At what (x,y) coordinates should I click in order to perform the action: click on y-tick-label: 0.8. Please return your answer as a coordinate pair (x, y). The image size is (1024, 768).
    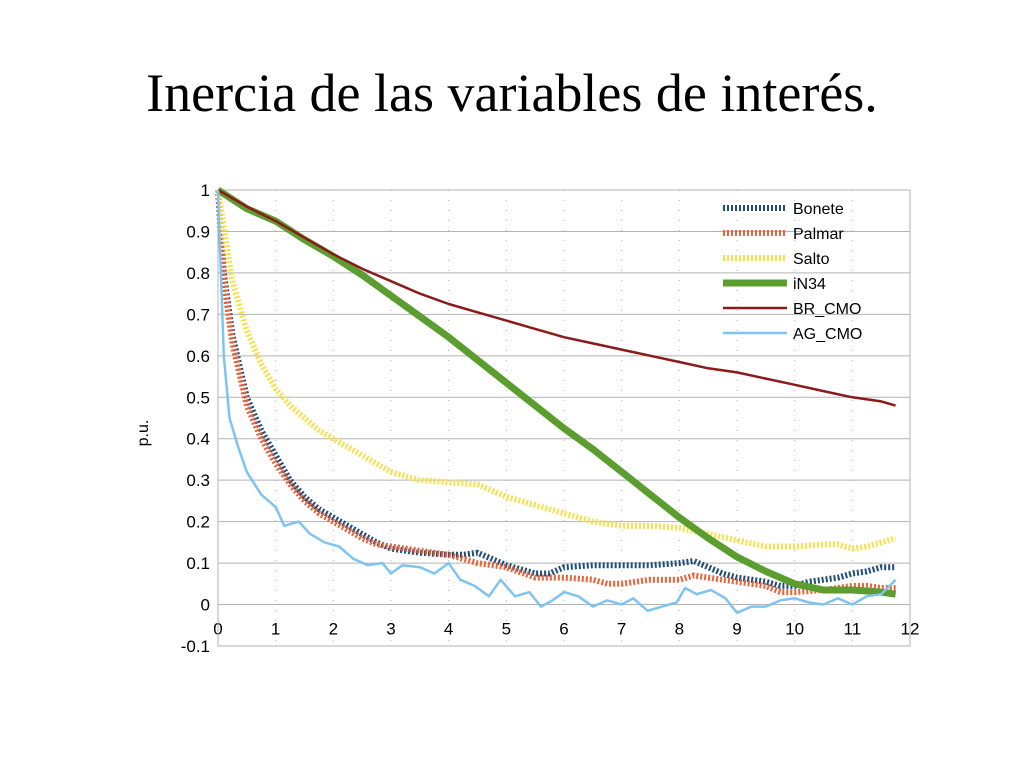
    Looking at the image, I should click on (198, 273).